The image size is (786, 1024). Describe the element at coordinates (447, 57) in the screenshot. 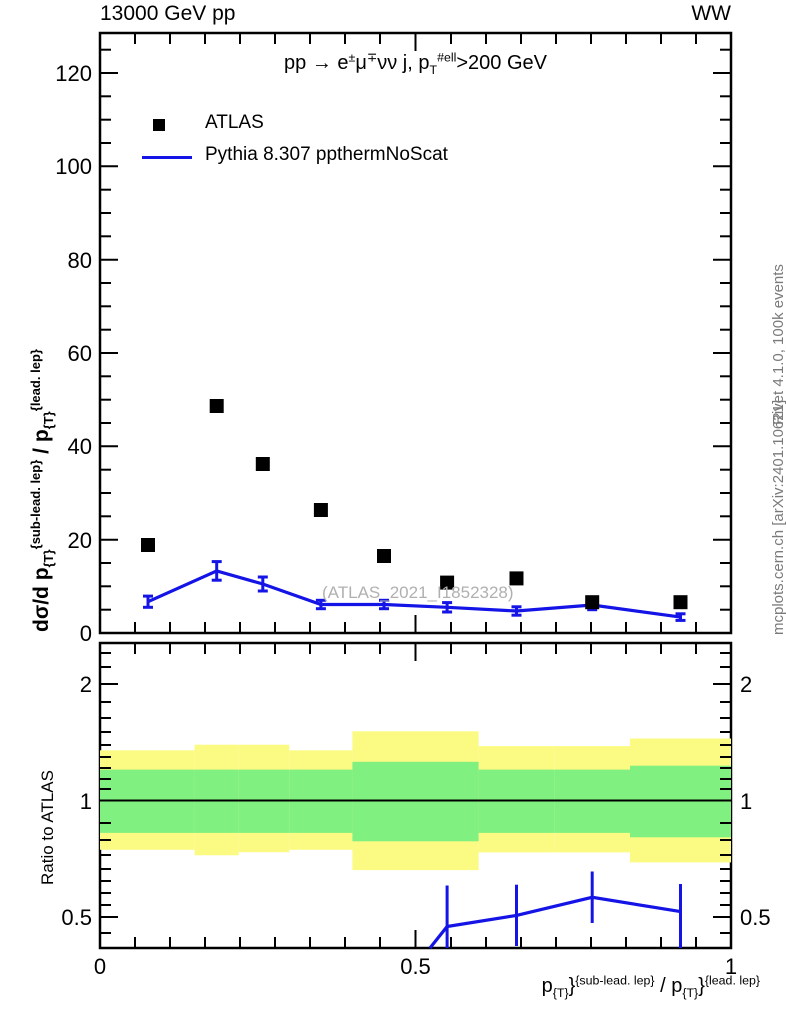

I see `plot-title-pt-sup: #ell` at that location.